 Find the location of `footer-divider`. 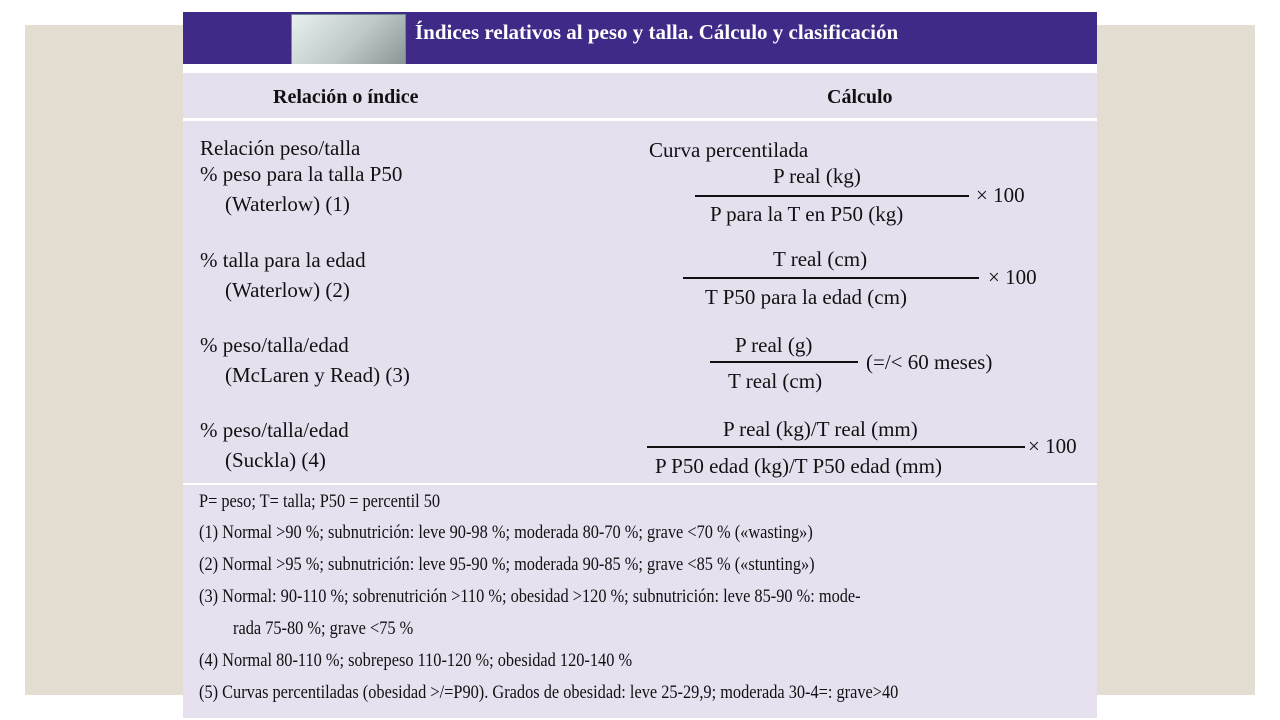

footer-divider is located at coordinates (640, 484).